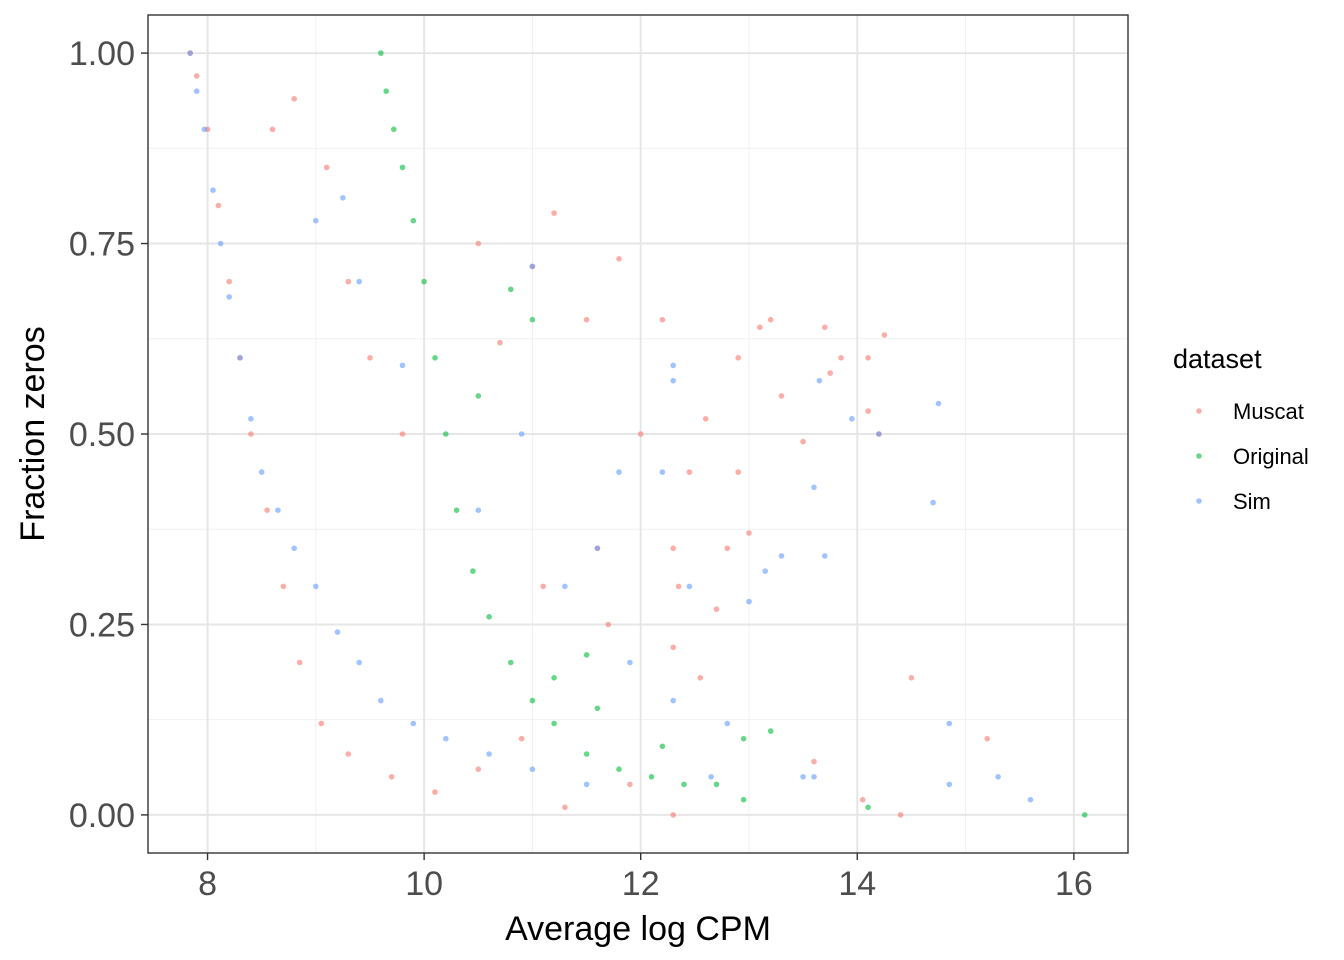  What do you see at coordinates (1199, 501) in the screenshot?
I see `legend-key-sim` at bounding box center [1199, 501].